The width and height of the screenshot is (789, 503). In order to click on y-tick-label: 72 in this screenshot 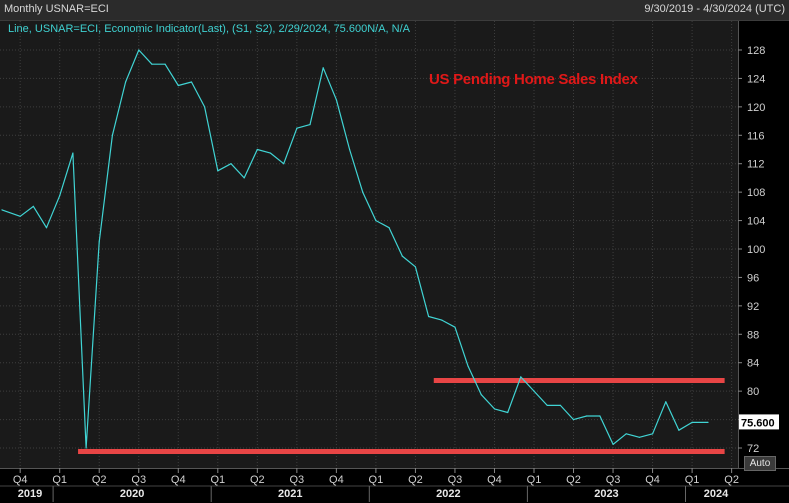, I will do `click(753, 449)`.